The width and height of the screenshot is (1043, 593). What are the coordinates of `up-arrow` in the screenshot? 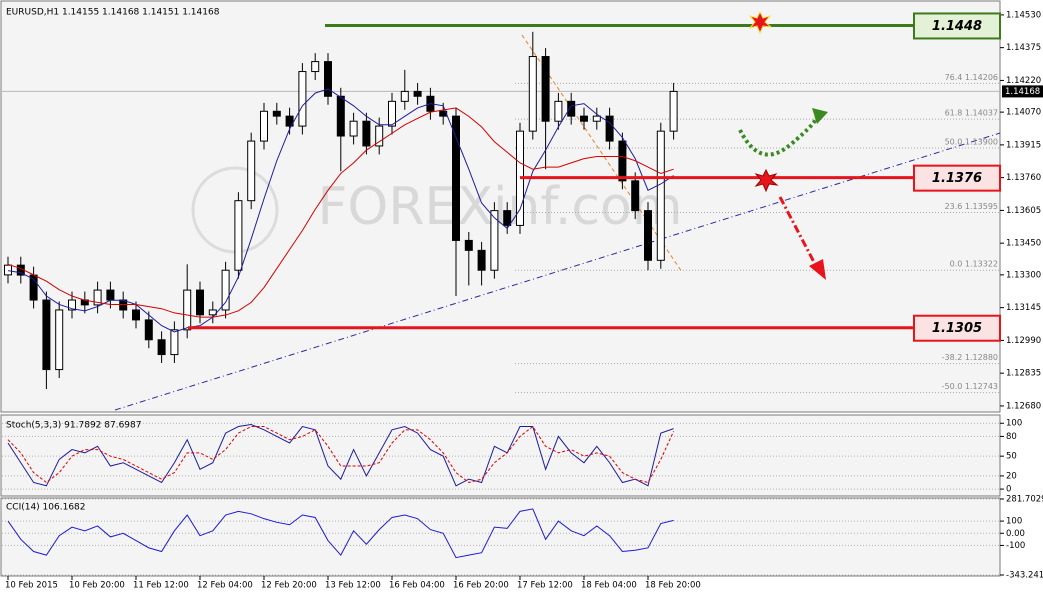 It's located at (778, 136).